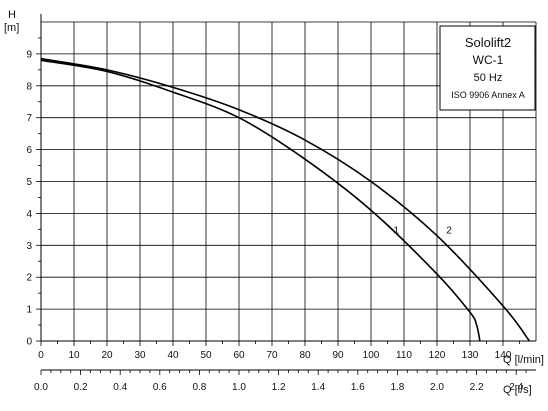  Describe the element at coordinates (29, 150) in the screenshot. I see `y-tick-label: 6` at that location.